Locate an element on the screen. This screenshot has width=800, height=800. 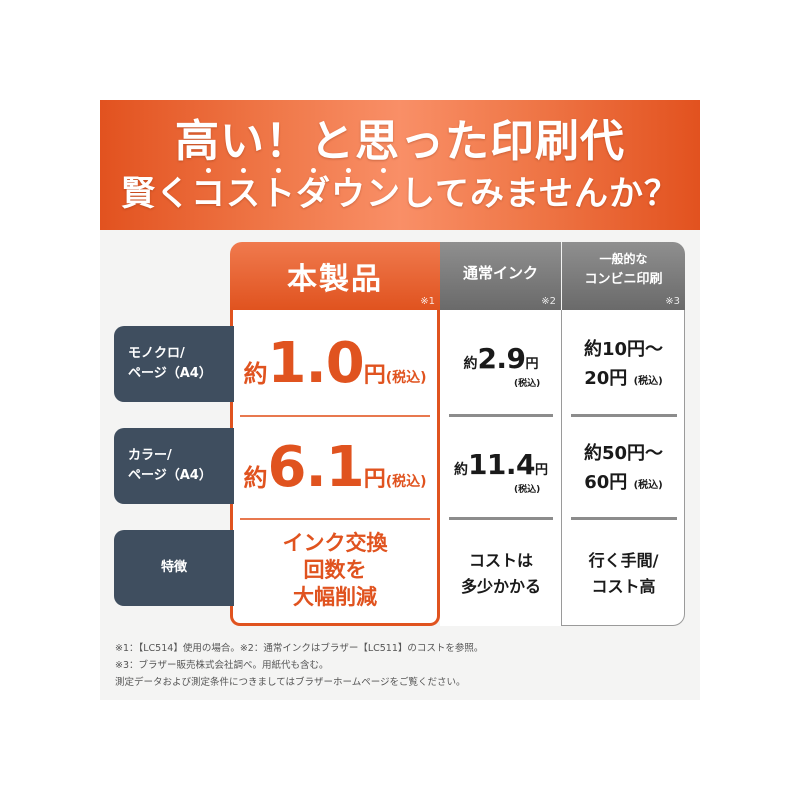
column-header-regular-ink: 通常インク ※2 is located at coordinates (500, 276).